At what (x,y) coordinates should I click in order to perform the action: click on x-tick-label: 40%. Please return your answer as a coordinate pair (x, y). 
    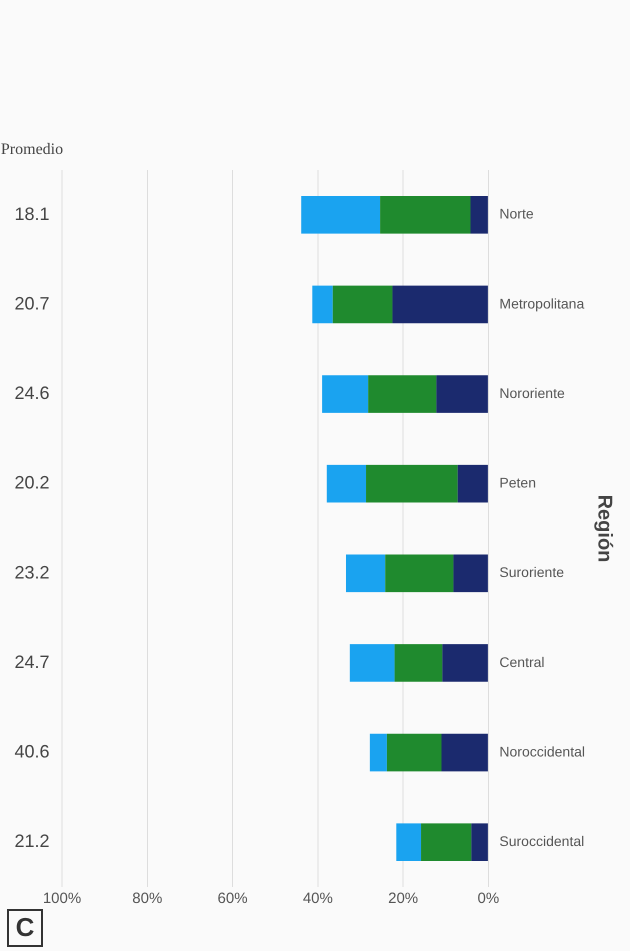
    Looking at the image, I should click on (317, 899).